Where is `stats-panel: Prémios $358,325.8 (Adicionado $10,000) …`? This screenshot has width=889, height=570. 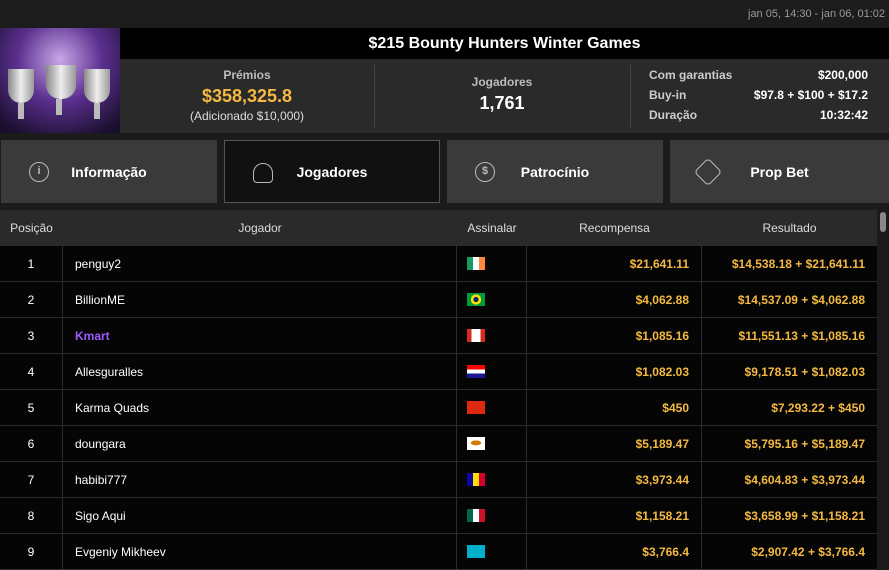 stats-panel: Prémios $358,325.8 (Adicionado $10,000) … is located at coordinates (504, 96).